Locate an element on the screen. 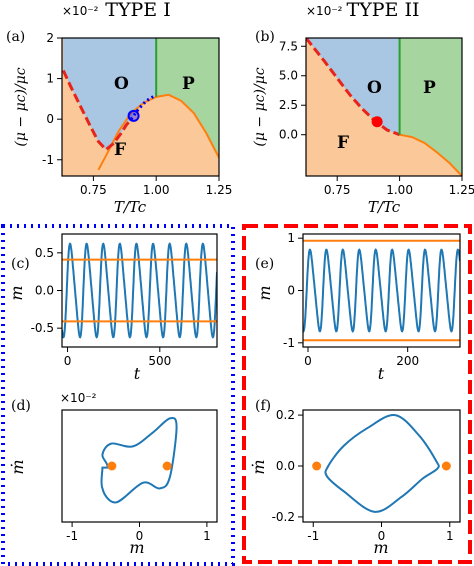 The width and height of the screenshot is (474, 566). y-axis-label-b: (μ − μc)/μc is located at coordinates (260, 106).